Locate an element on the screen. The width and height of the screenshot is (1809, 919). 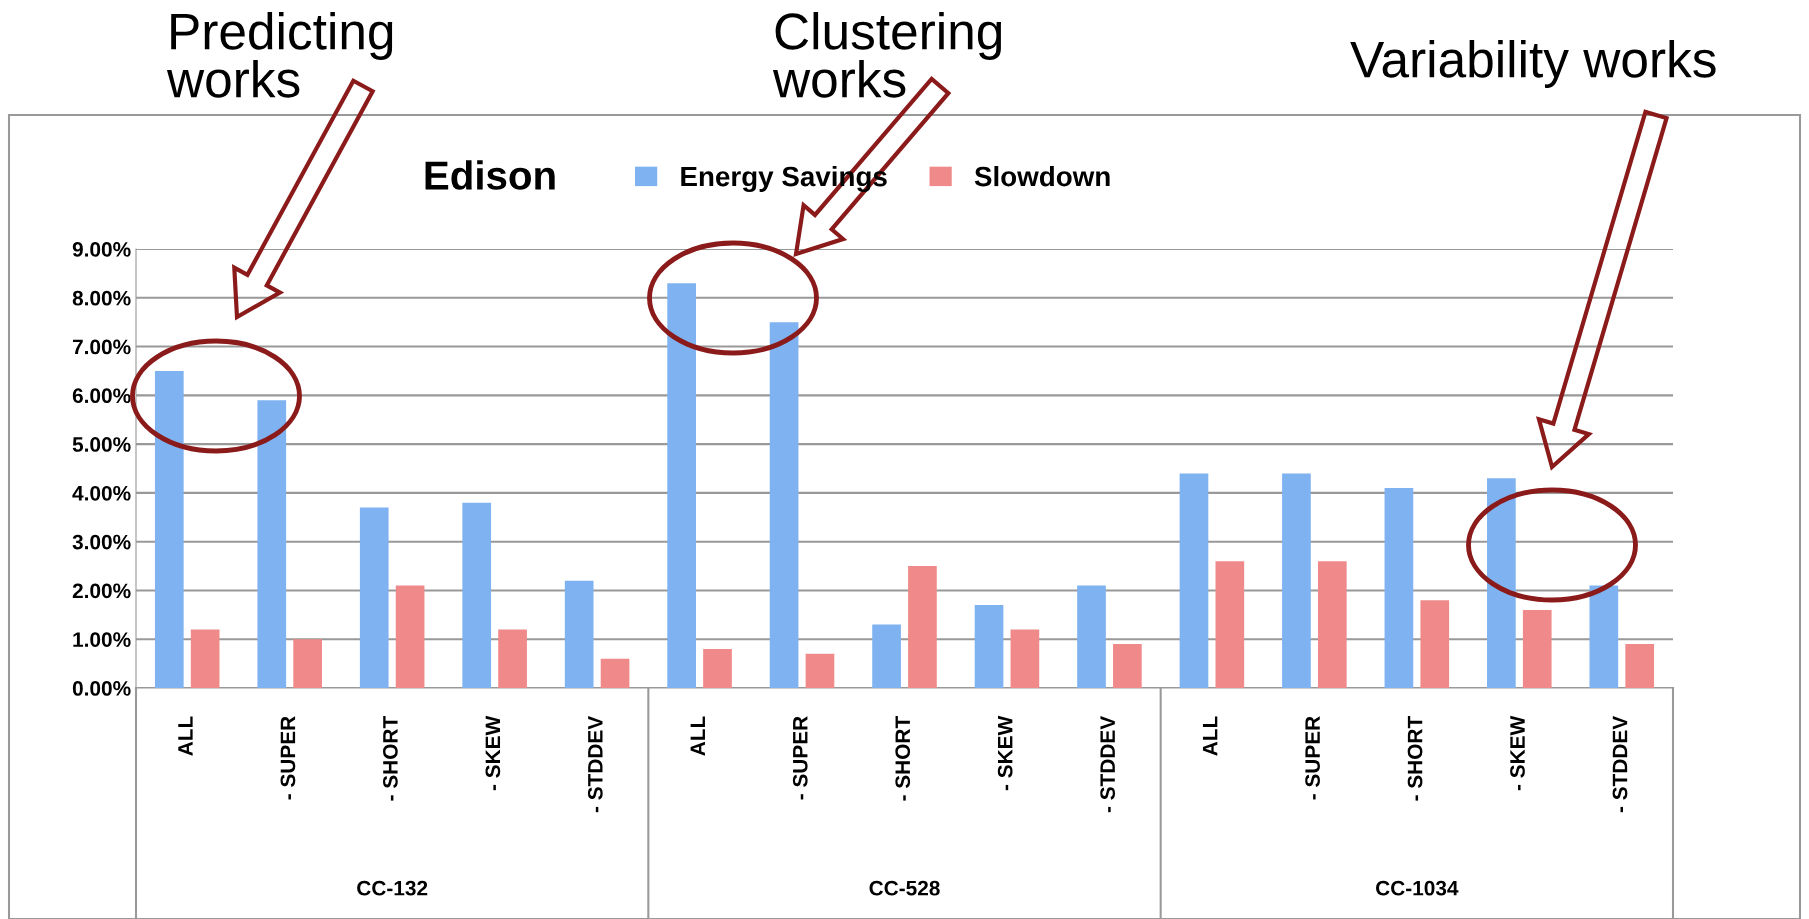
y-tick-label: 3.00% is located at coordinates (101, 542).